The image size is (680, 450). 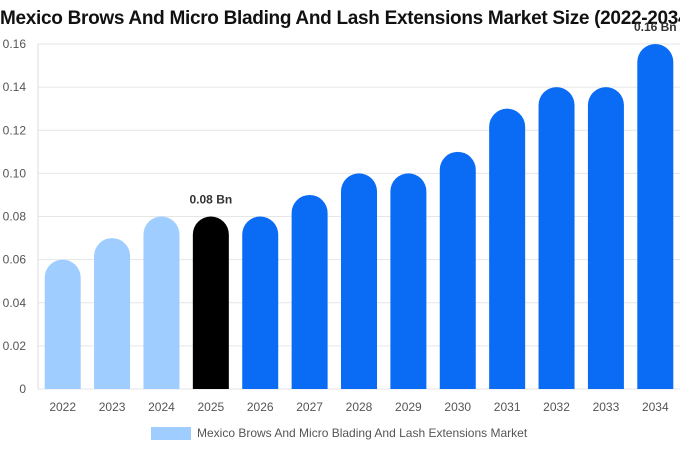 What do you see at coordinates (15, 130) in the screenshot?
I see `y-tick-label: 0.12` at bounding box center [15, 130].